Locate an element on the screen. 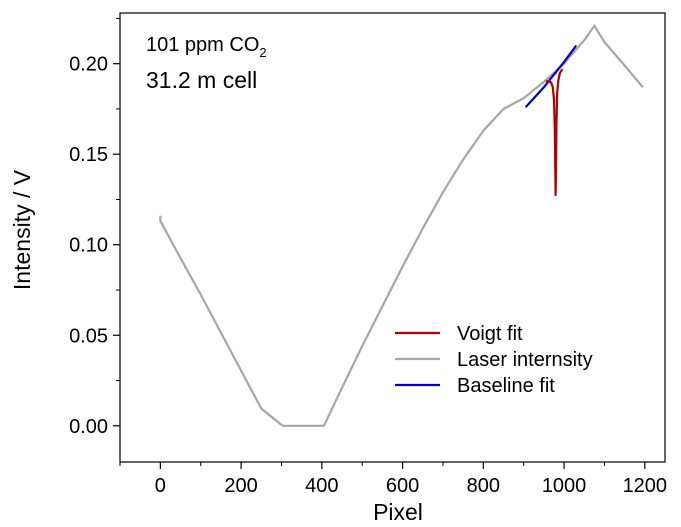  concentration-subscript: 2 is located at coordinates (262, 52).